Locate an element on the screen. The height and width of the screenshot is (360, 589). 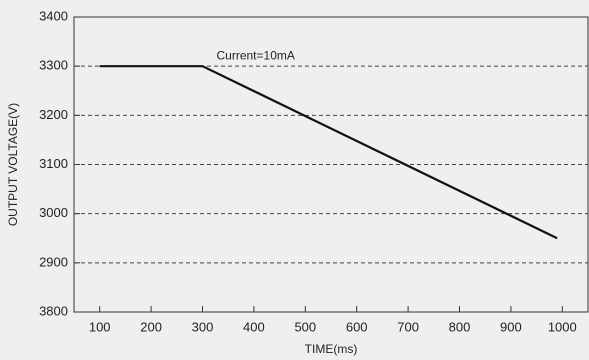
x-tick-label: 1000 is located at coordinates (562, 326).